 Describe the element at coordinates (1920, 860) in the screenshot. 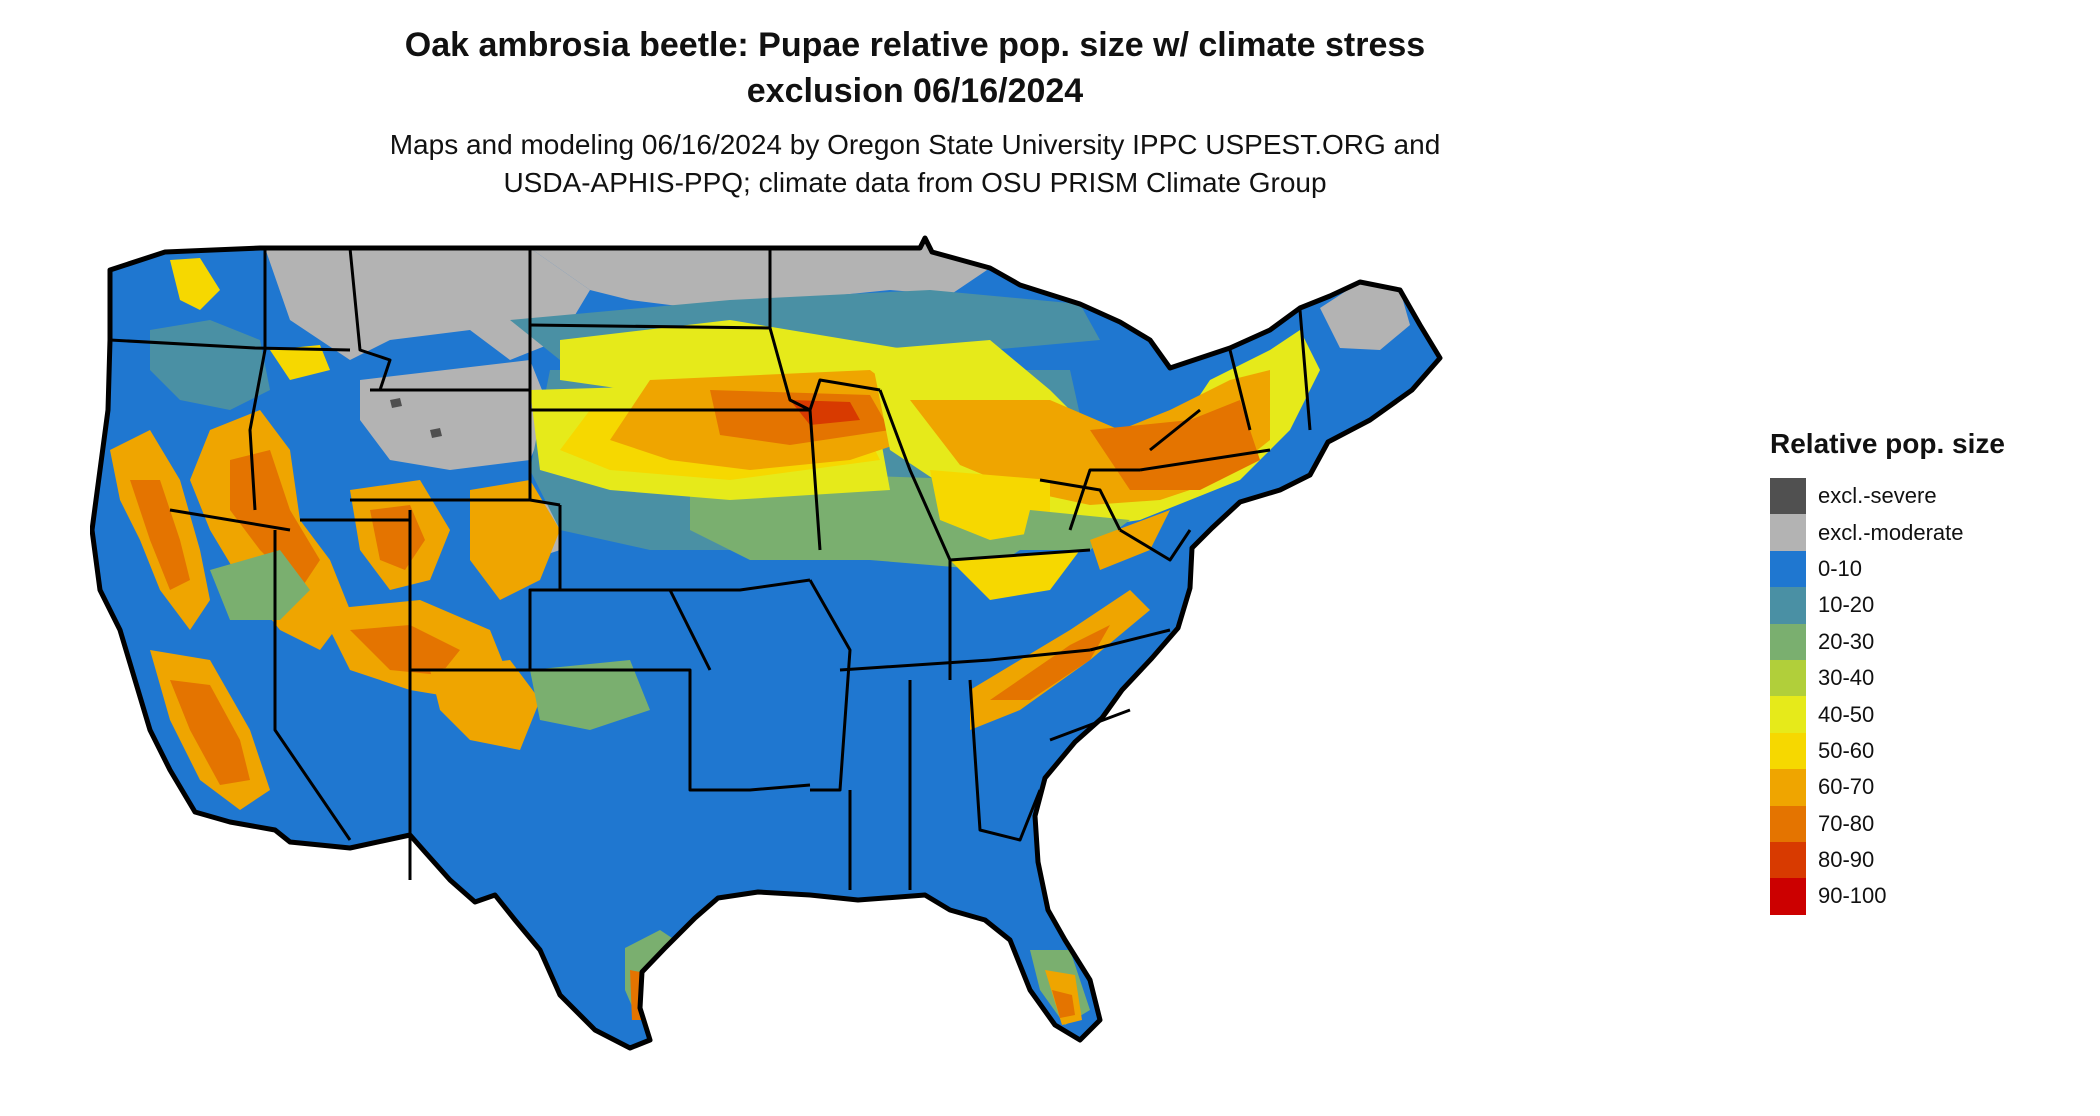

I see `legend-item-80-90: 80-90` at that location.